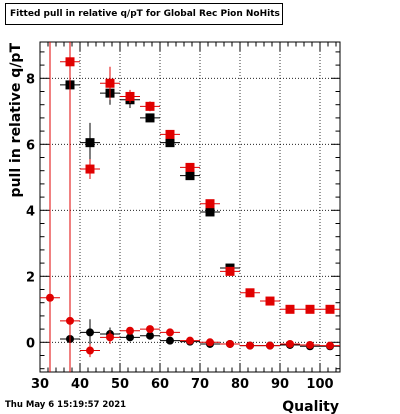 The width and height of the screenshot is (400, 414). I want to click on x-tick-label: 90, so click(280, 384).